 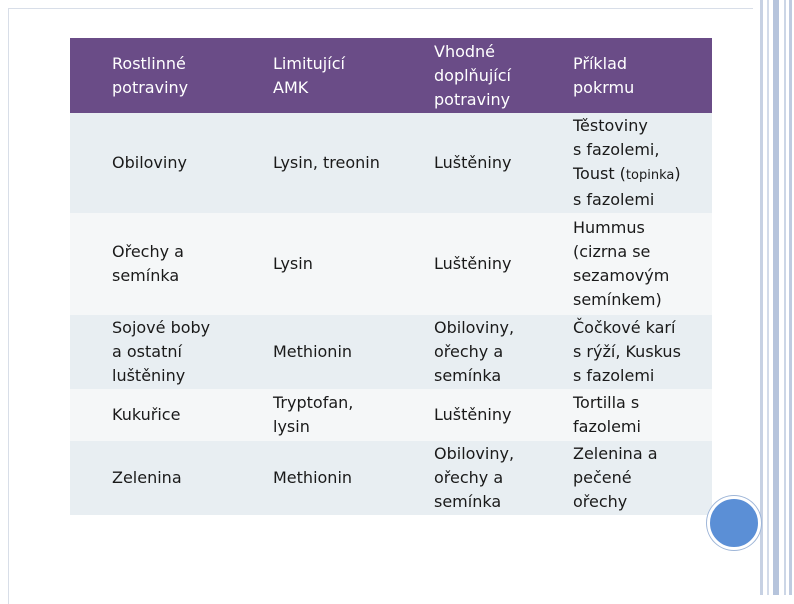 I want to click on decorative-side-stripes, so click(x=777, y=297).